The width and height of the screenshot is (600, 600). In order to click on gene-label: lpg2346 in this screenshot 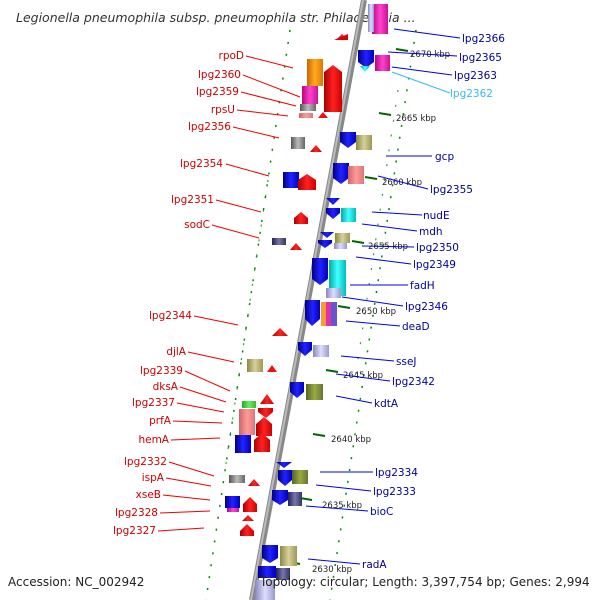, I will do `click(426, 307)`.